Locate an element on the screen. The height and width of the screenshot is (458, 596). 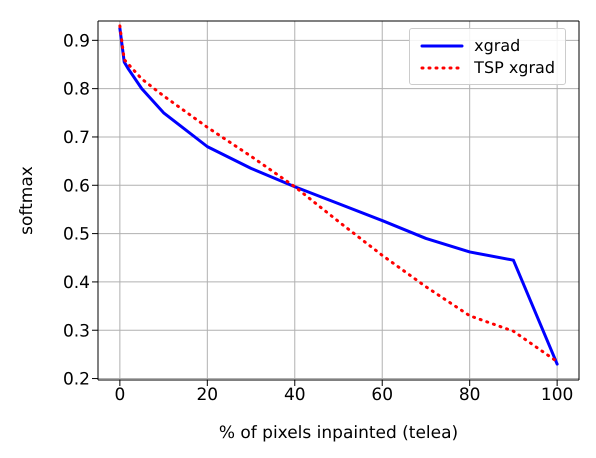
y-tick-label: 0.4 is located at coordinates (76, 282).